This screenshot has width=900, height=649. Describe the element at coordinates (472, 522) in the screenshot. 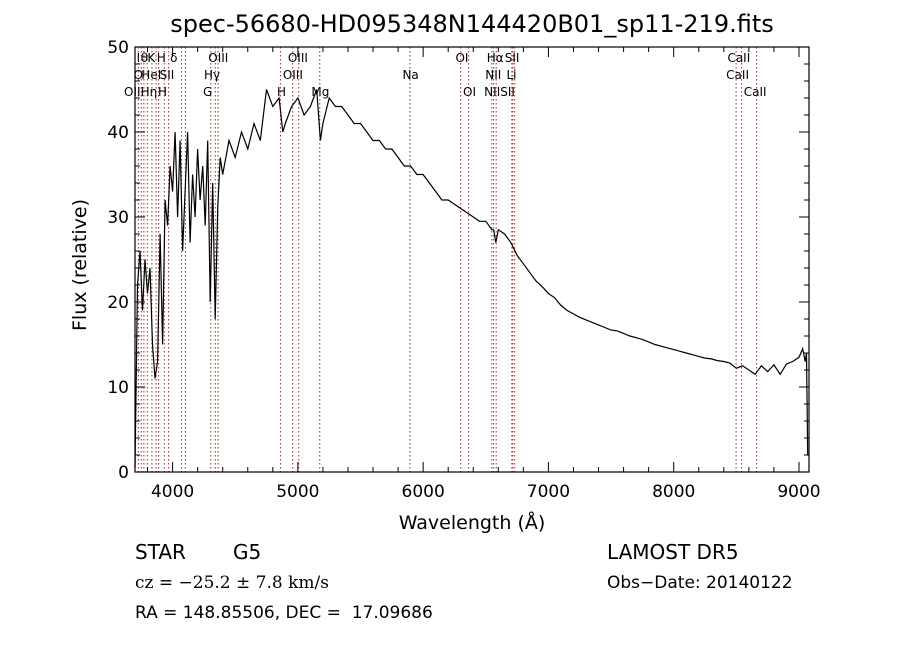

I see `x-axis-label: Wavelength (Å)` at that location.